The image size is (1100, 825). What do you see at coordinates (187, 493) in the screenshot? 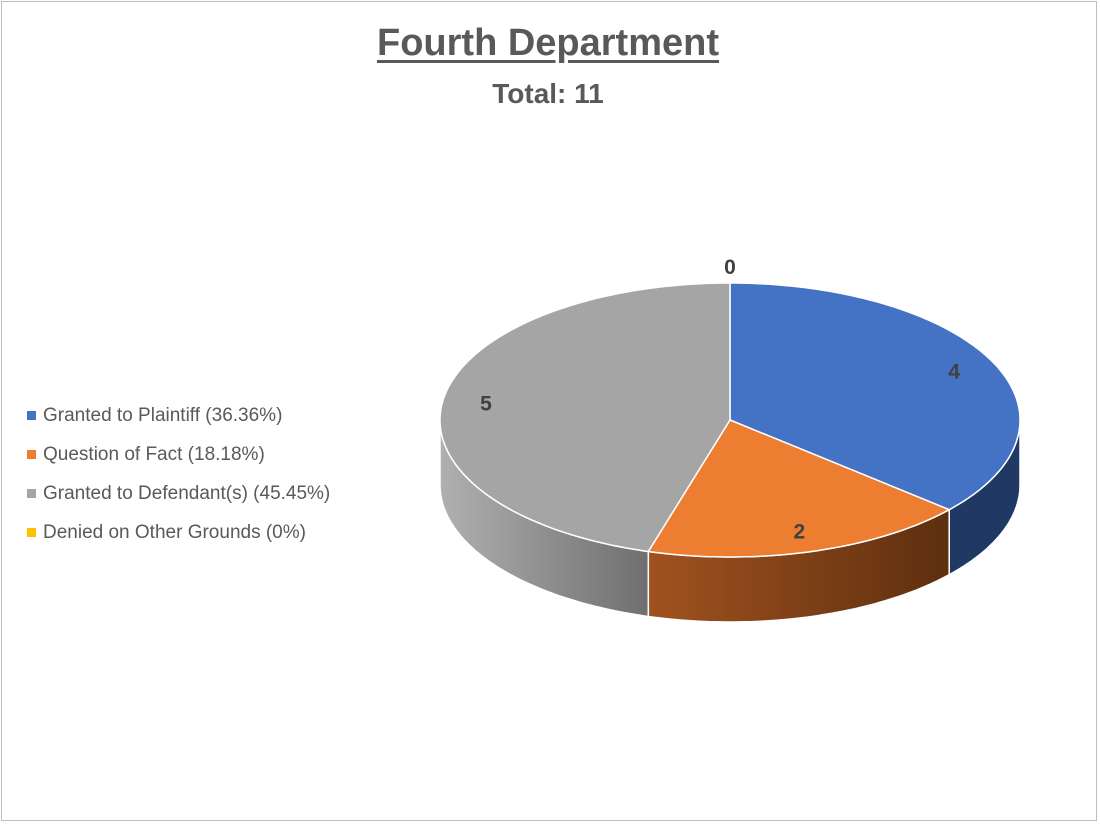
I see `legend-label: Granted to Defendant(s) (45.45%)` at bounding box center [187, 493].